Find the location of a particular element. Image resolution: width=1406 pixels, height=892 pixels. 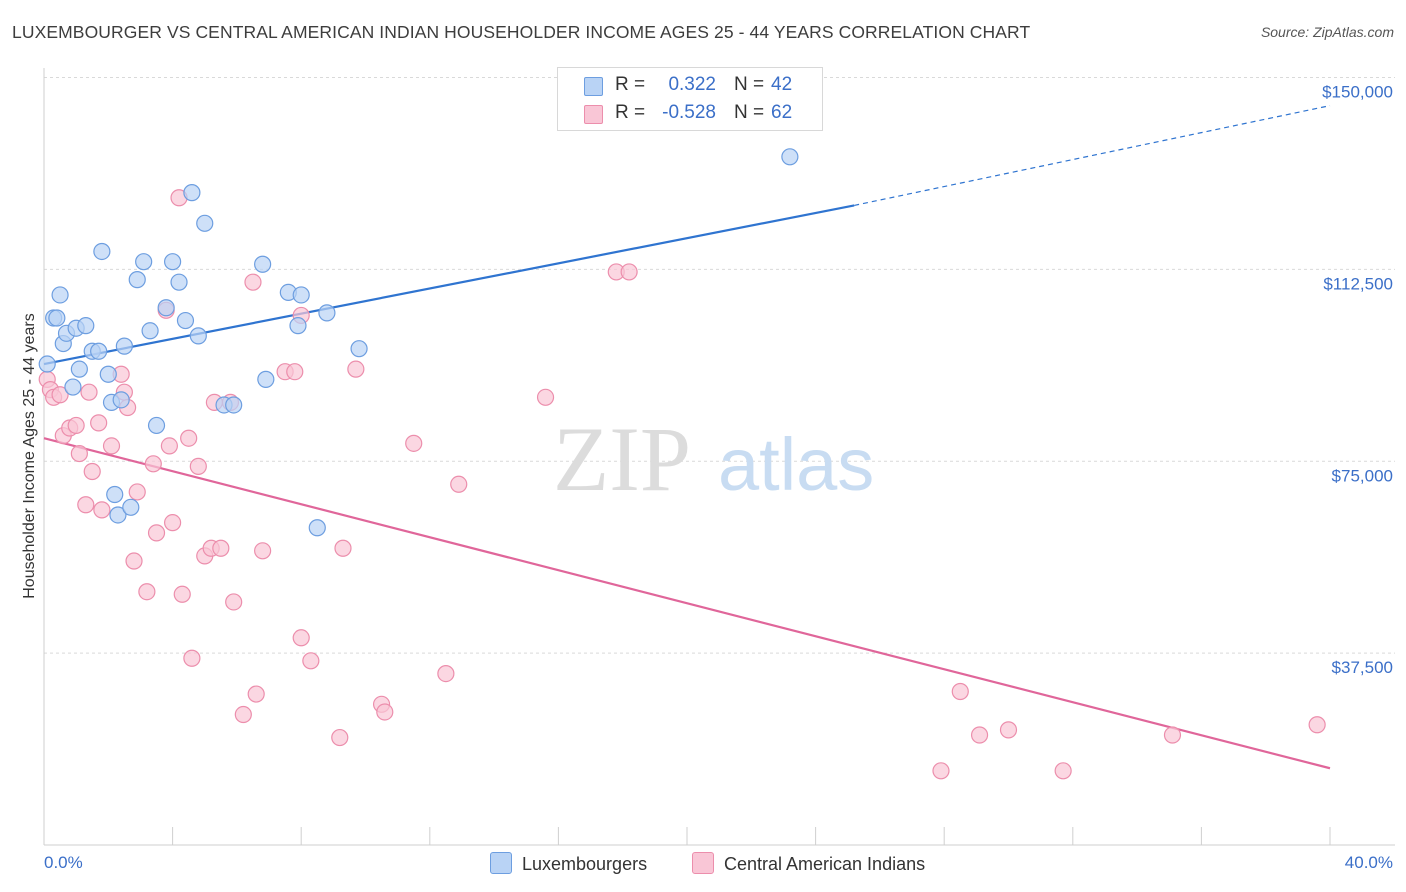

legend-item-luxembourgers: Luxembourgers is located at coordinates (568, 863).